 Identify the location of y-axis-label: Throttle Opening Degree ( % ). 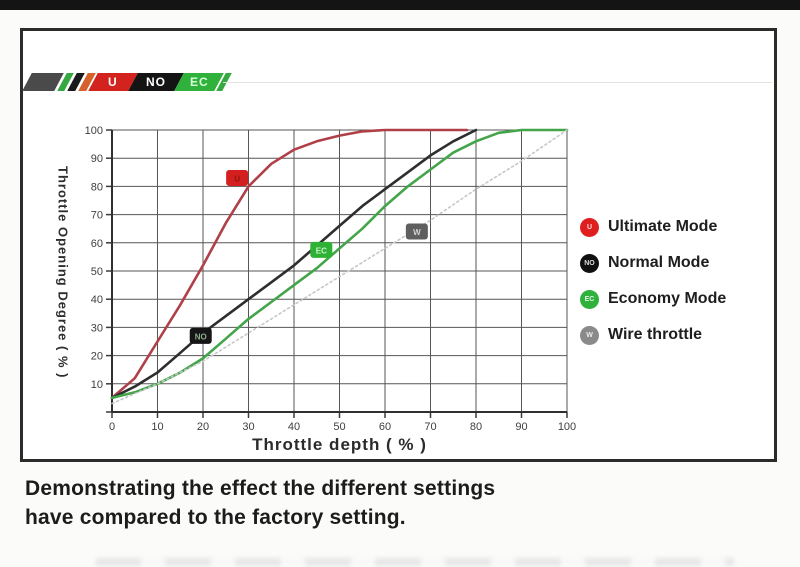
(63, 272).